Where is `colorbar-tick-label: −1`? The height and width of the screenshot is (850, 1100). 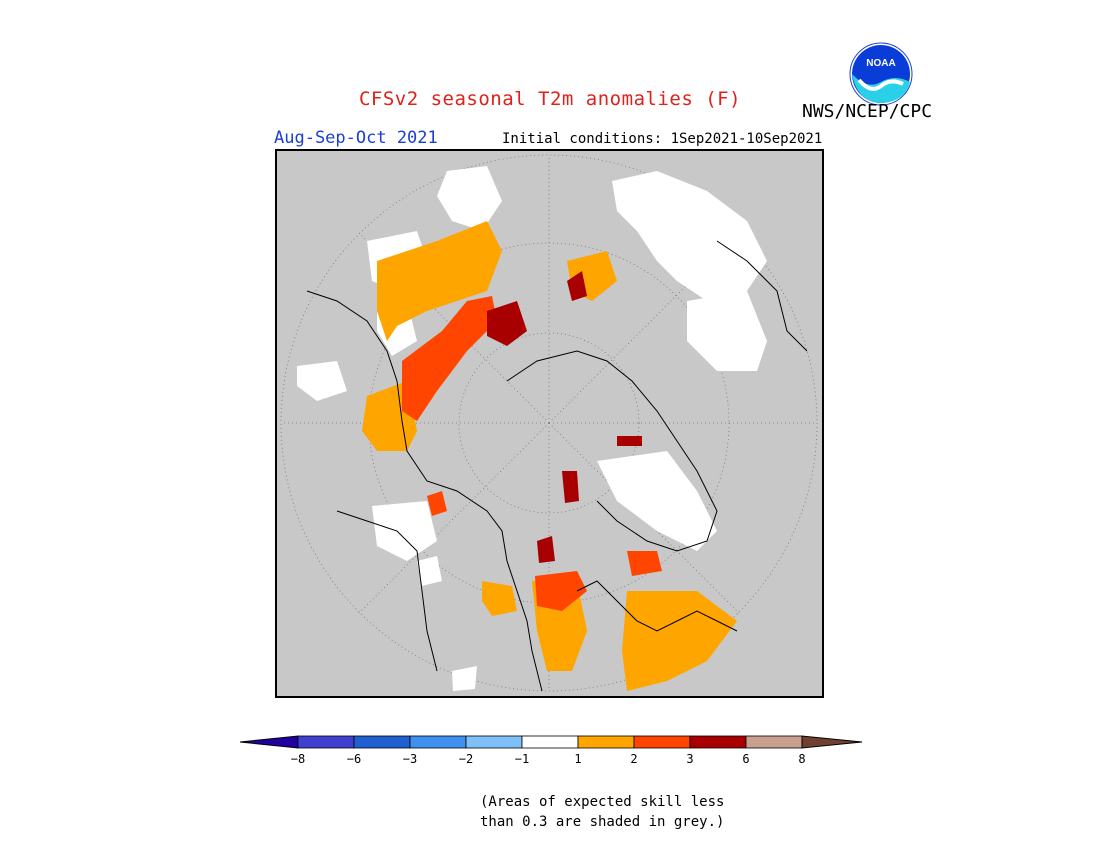 colorbar-tick-label: −1 is located at coordinates (522, 759).